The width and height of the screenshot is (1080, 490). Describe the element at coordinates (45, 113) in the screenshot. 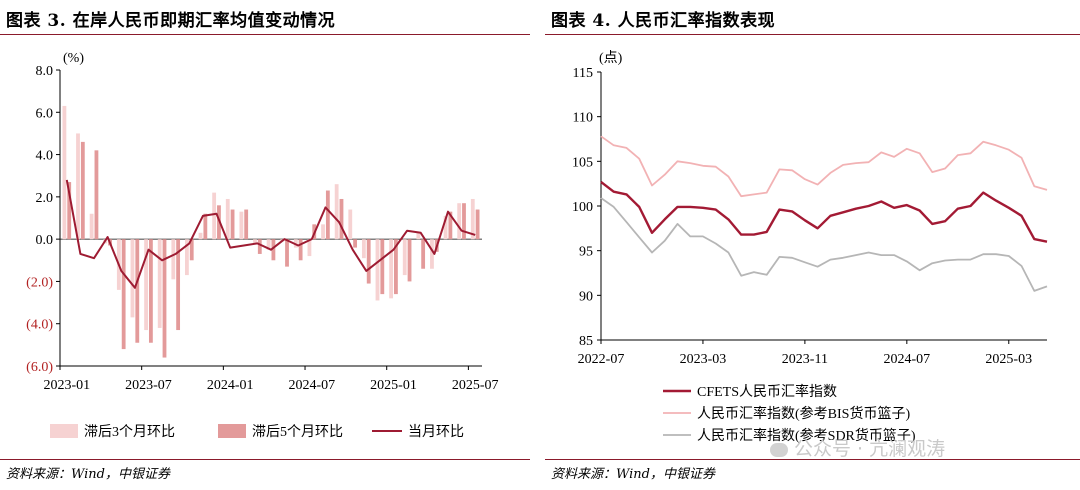

I see `y-tick-label: 6.0` at that location.